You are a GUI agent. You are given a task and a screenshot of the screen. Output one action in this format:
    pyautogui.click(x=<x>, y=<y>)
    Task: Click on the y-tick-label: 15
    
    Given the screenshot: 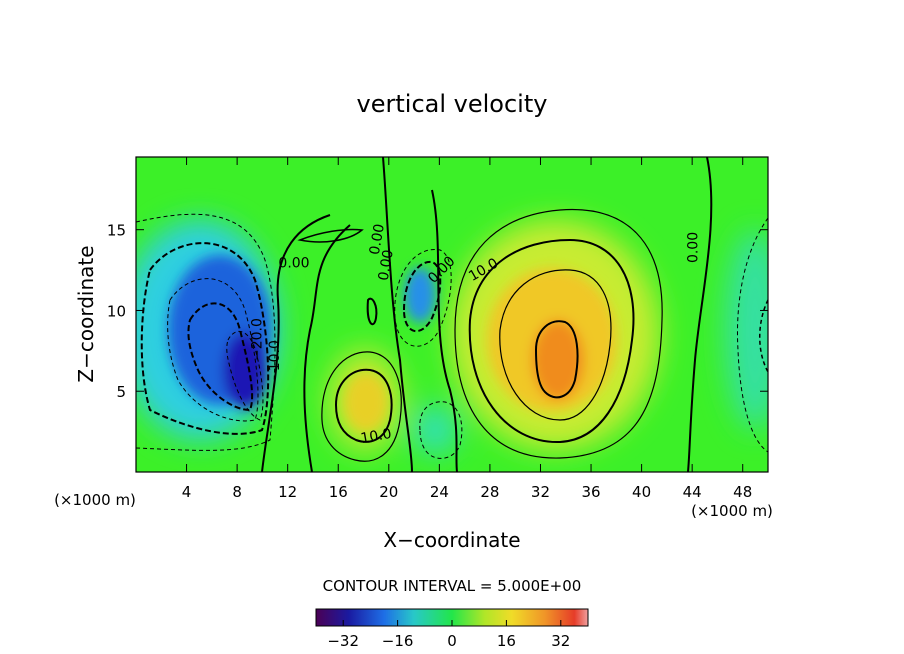 What is the action you would take?
    pyautogui.click(x=116, y=231)
    